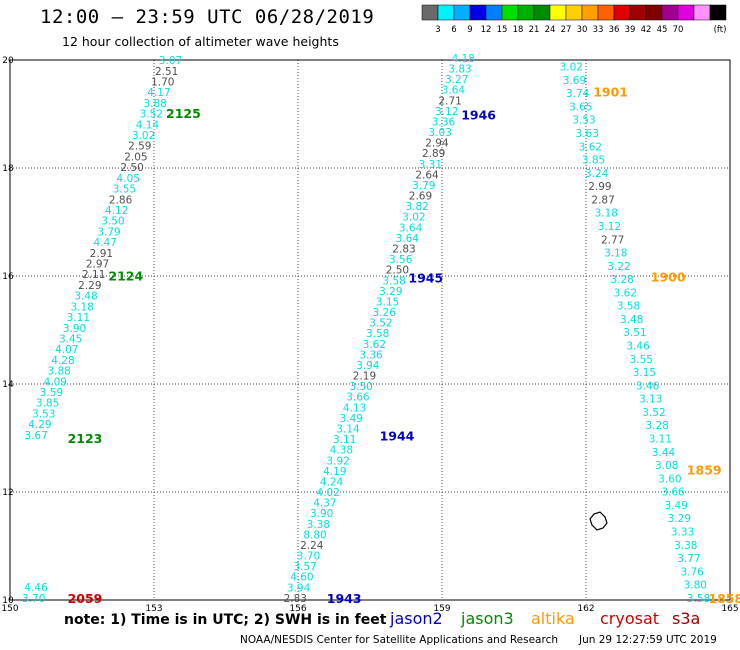 Image resolution: width=740 pixels, height=650 pixels. I want to click on wave-height-value: 2.91, so click(101, 254).